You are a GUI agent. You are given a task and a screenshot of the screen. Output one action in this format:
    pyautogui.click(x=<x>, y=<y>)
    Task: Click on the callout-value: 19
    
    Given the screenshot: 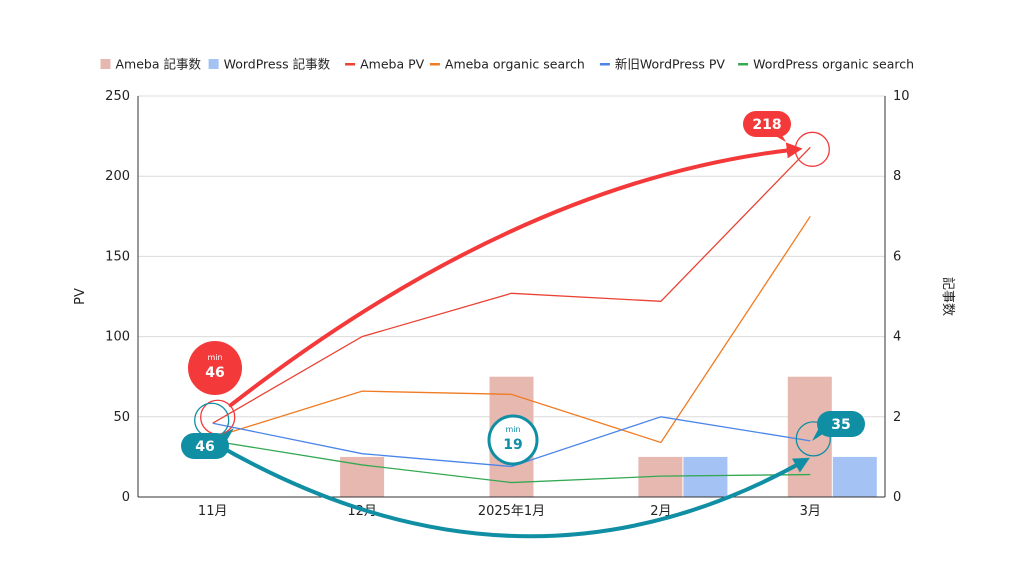 What is the action you would take?
    pyautogui.click(x=512, y=445)
    